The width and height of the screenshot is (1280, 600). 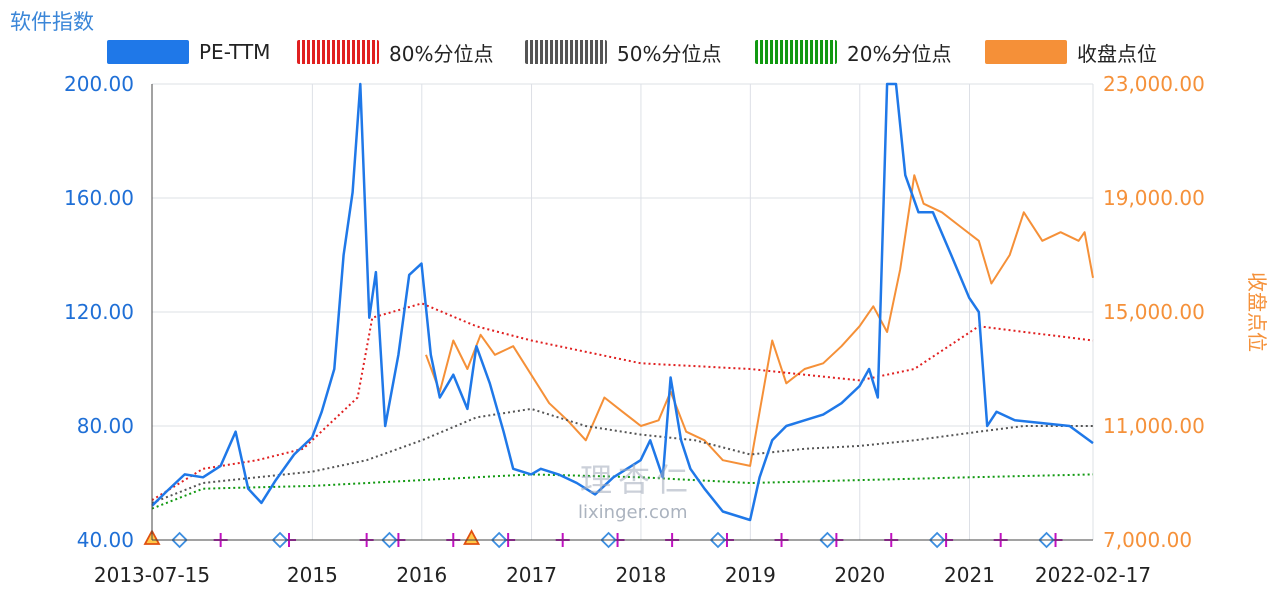 I want to click on y-right-tick-label: 19,000.00, so click(x=1154, y=198).